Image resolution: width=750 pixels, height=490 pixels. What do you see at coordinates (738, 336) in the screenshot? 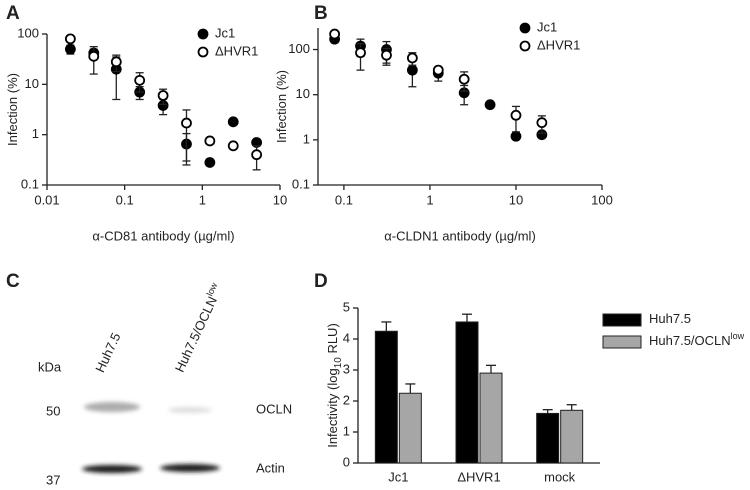
I see `legend-label-superscript: low` at bounding box center [738, 336].